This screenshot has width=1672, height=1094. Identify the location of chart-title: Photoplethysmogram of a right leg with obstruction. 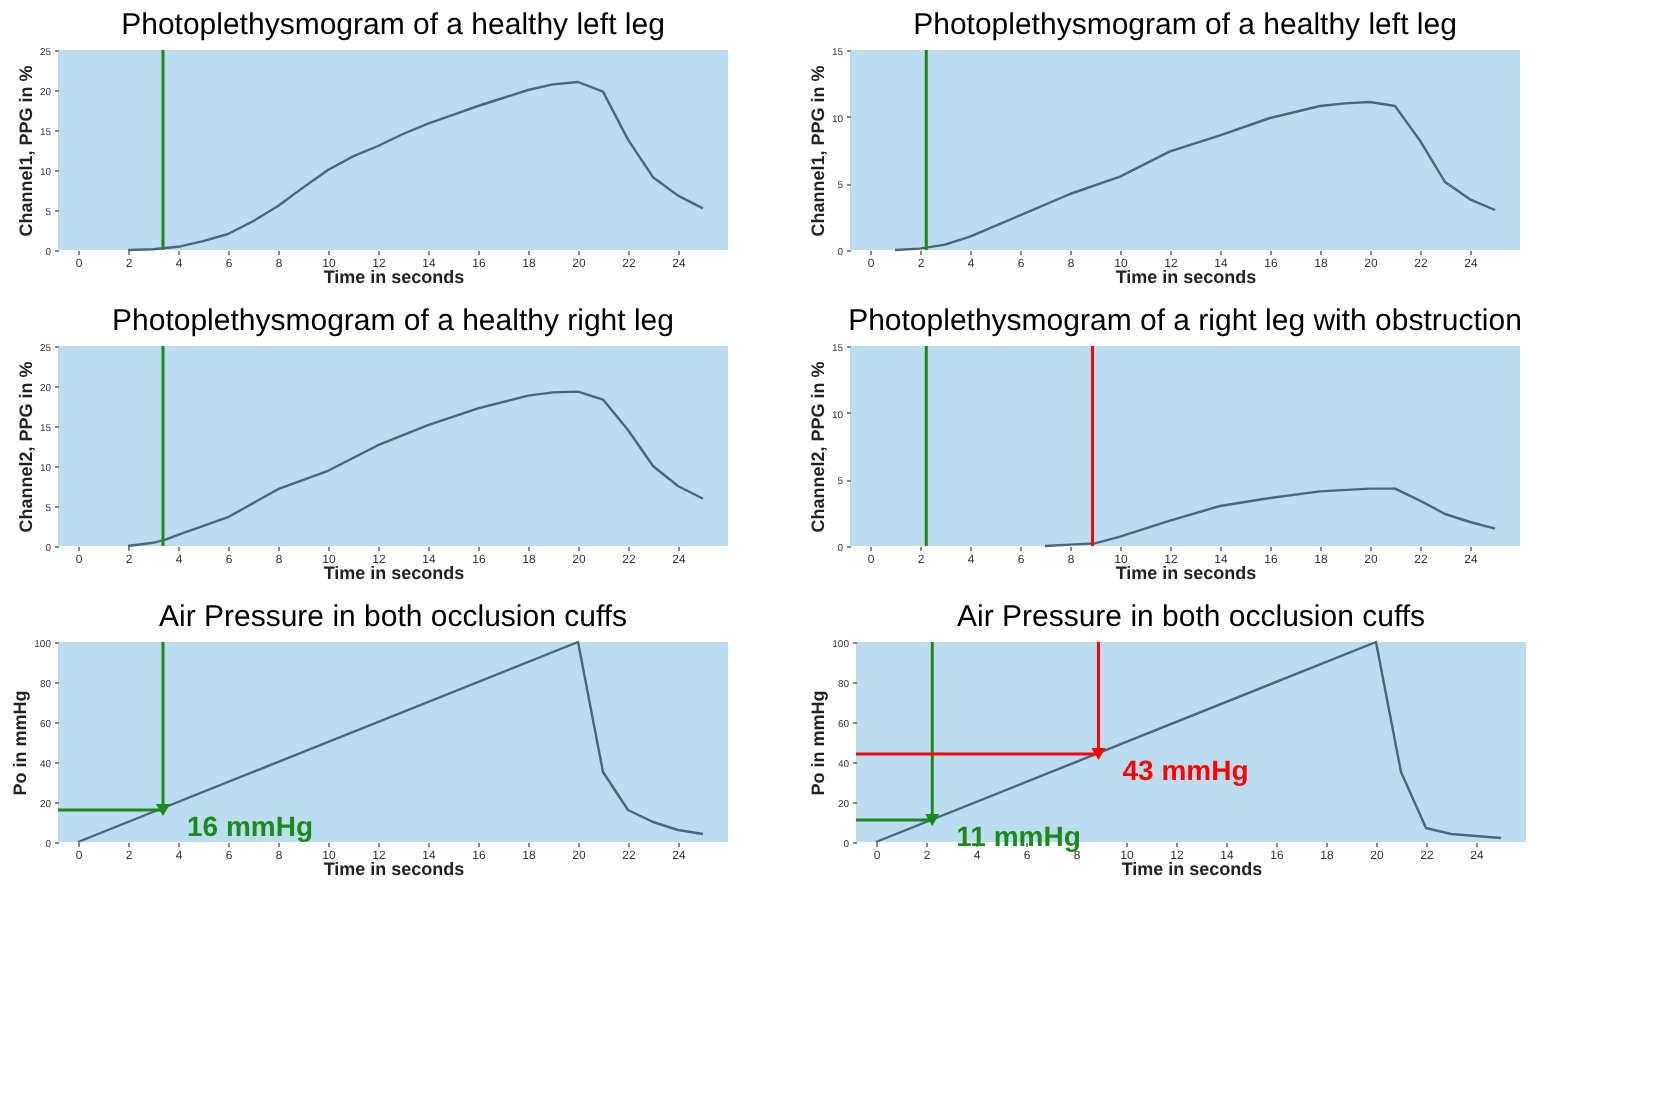
(1185, 321).